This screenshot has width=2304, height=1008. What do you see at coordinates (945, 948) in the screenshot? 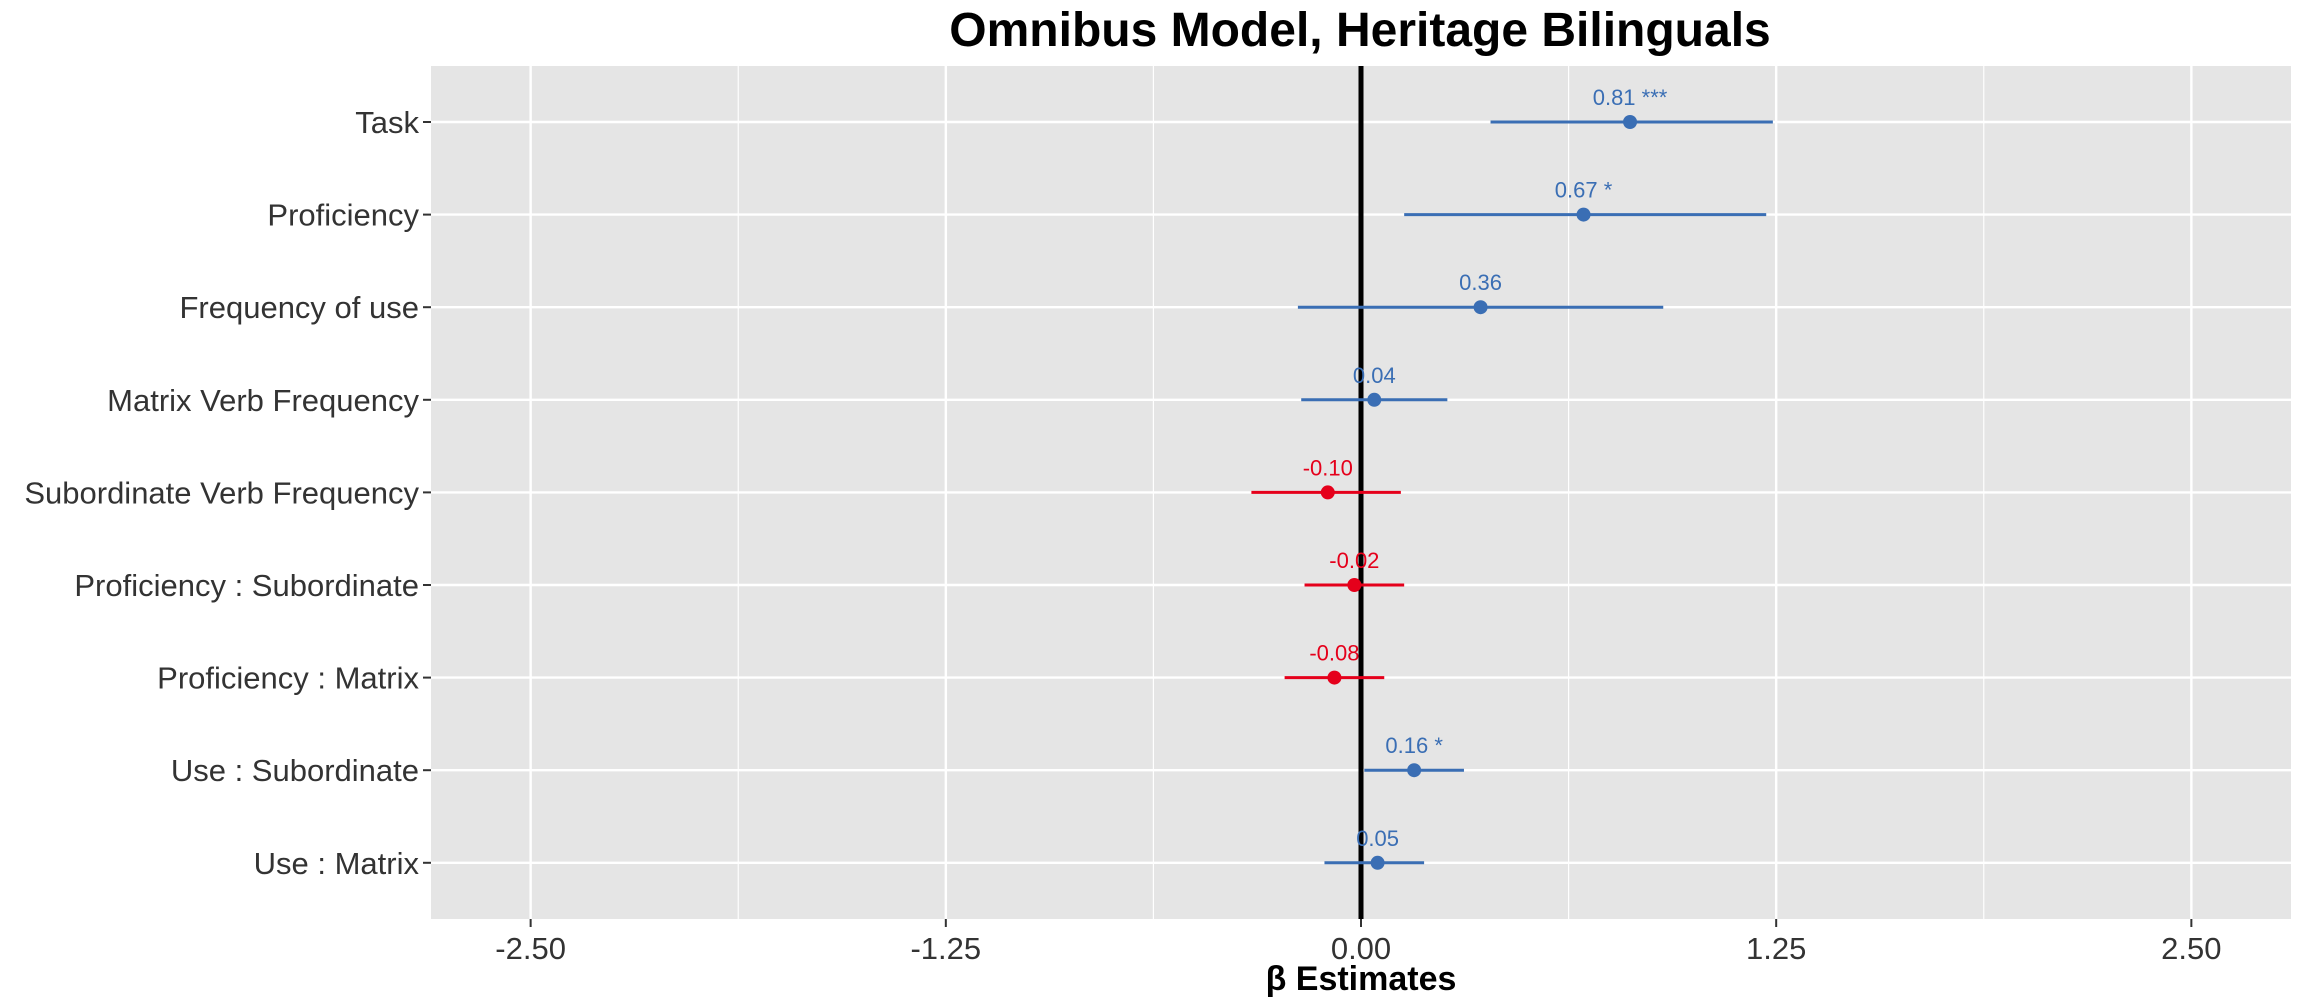
I see `x-tick-label: -1.25` at bounding box center [945, 948].